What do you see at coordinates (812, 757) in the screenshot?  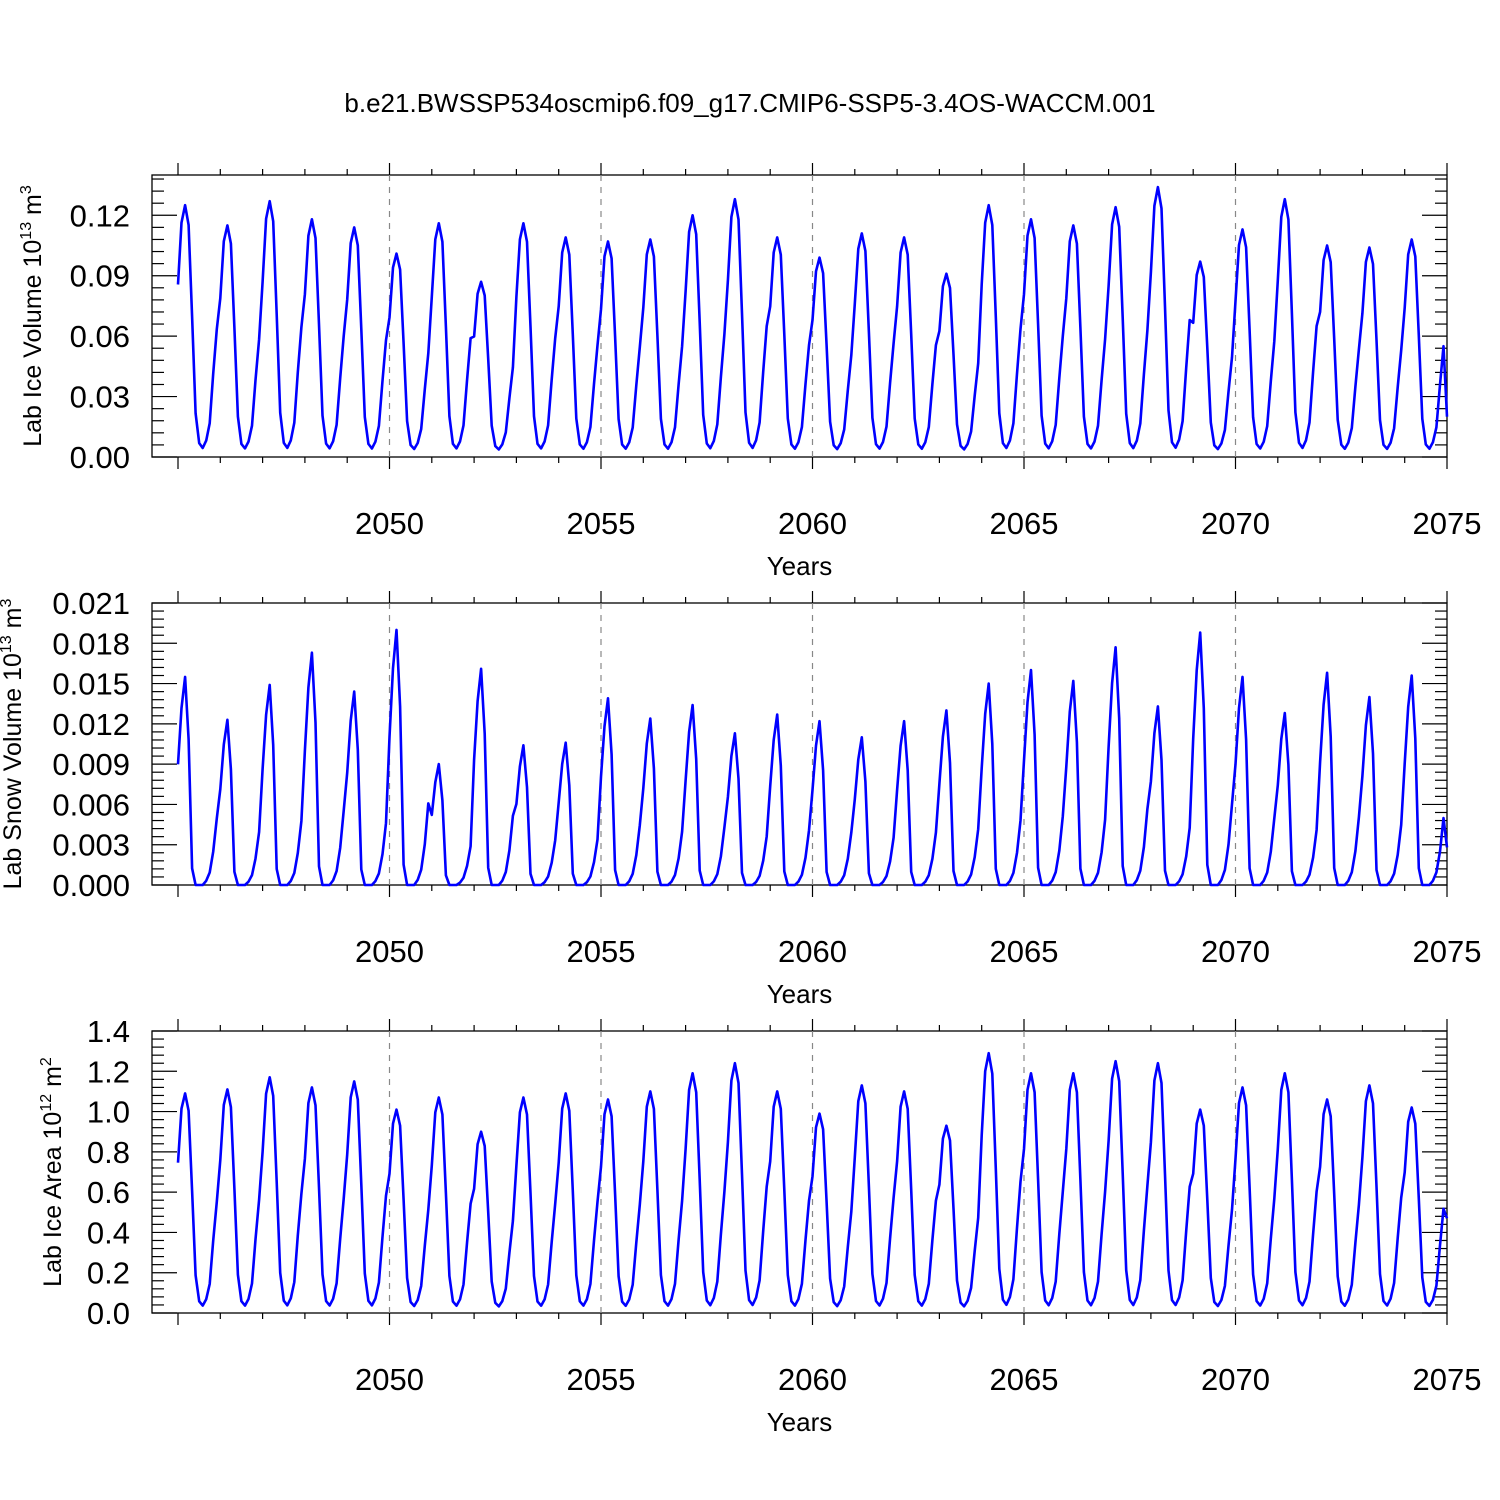 I see `series-line-lab-snow-volume` at bounding box center [812, 757].